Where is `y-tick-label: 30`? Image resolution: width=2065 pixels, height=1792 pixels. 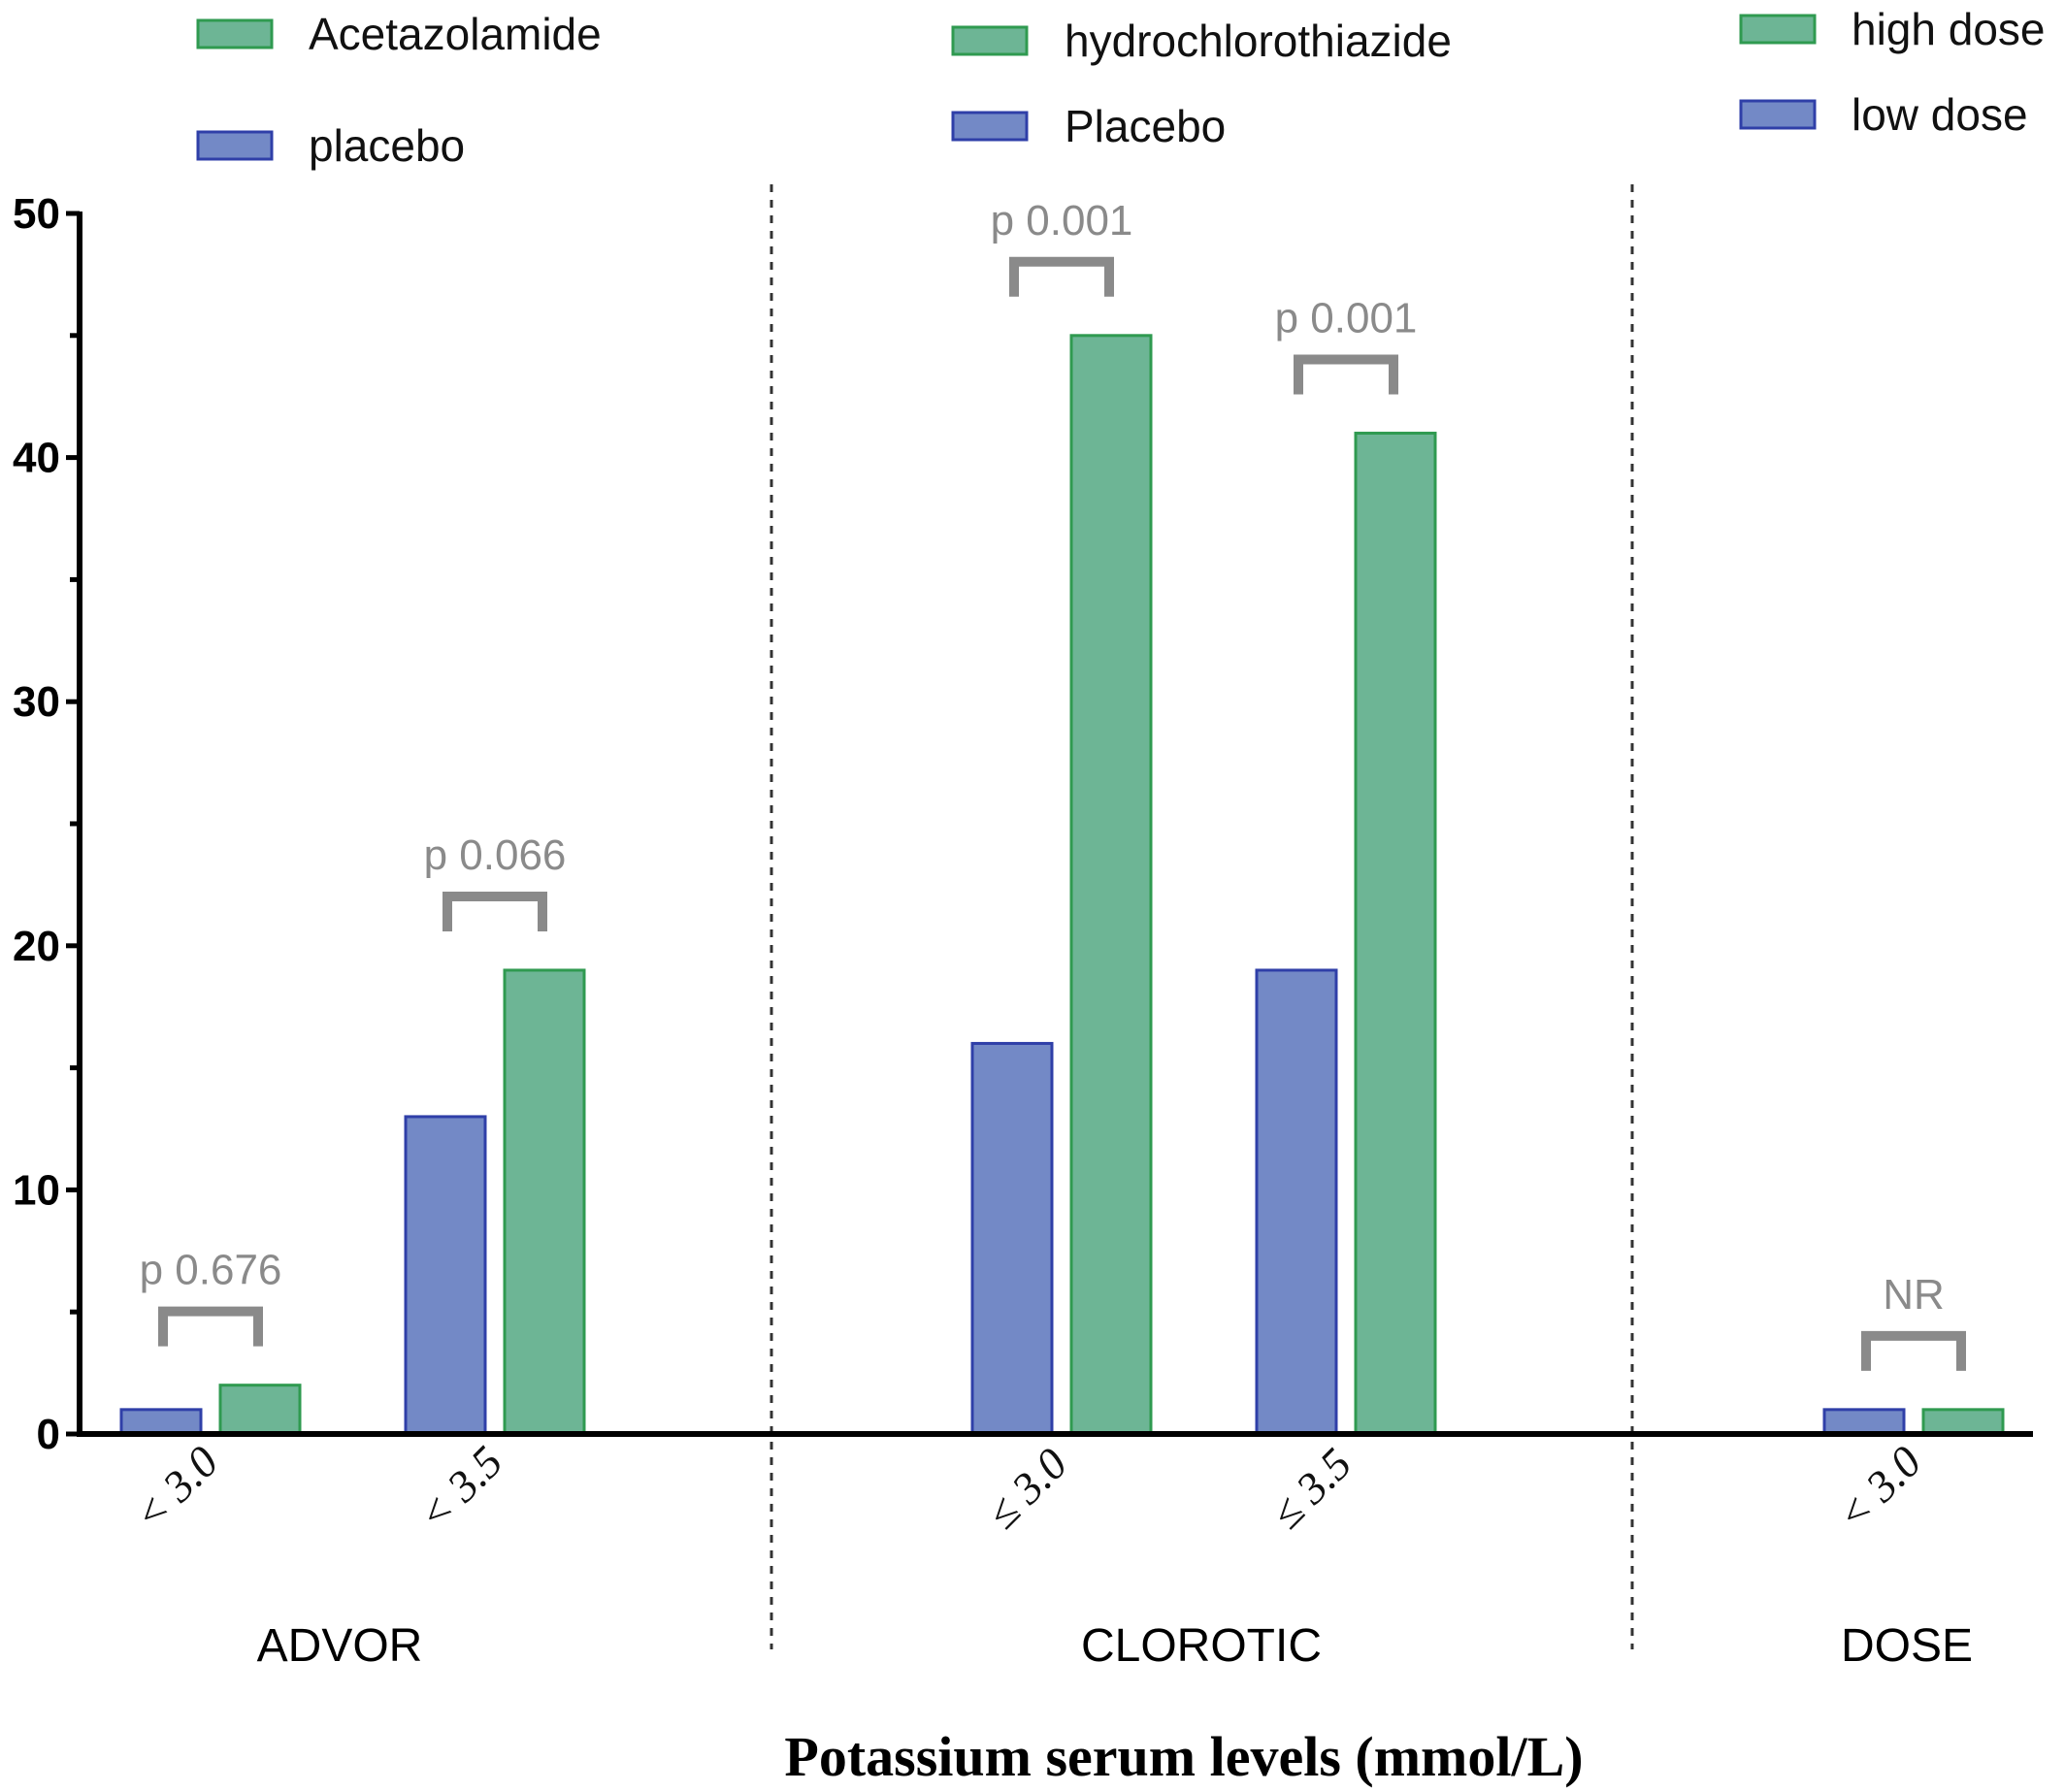 y-tick-label: 30 is located at coordinates (37, 702).